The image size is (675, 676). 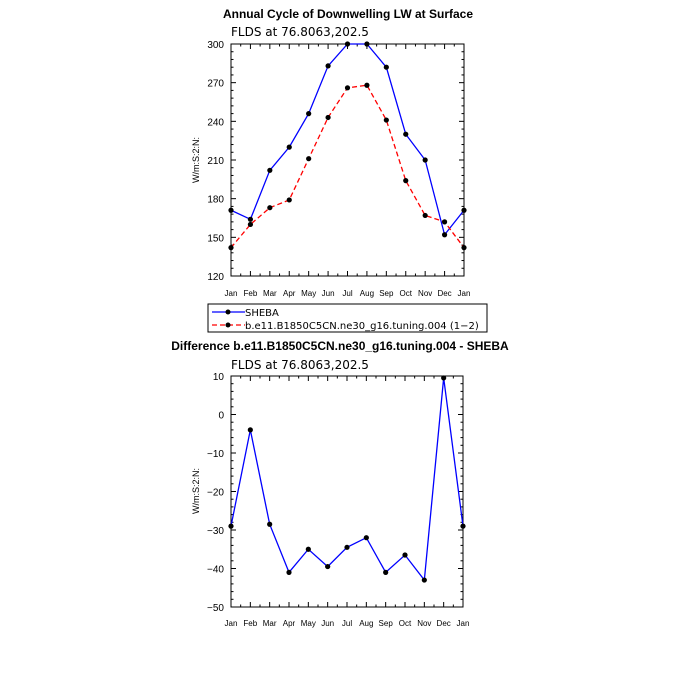 I want to click on chart2-ytick-label: −40, so click(x=215, y=570).